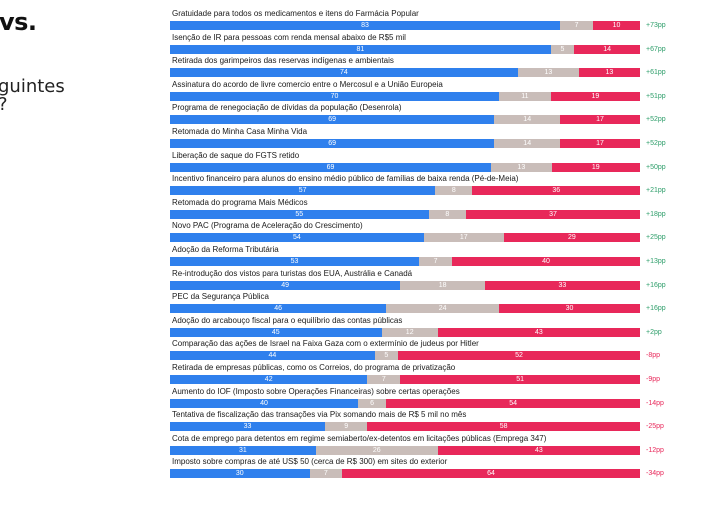  I want to click on net-difference: +25pp, so click(656, 238).